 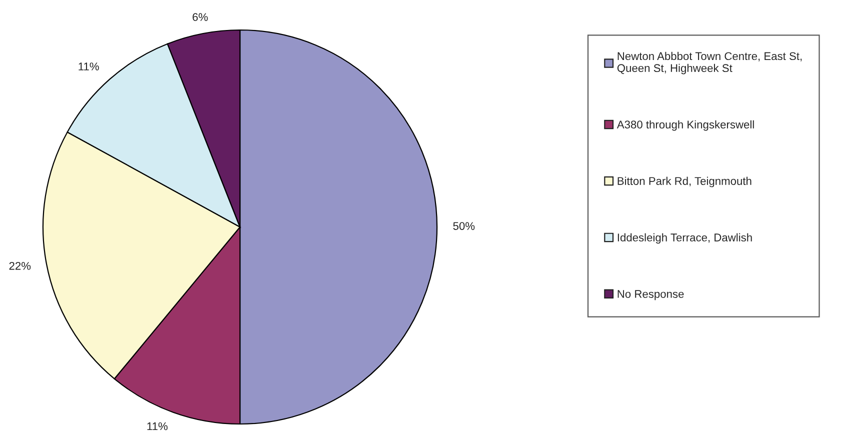 I want to click on legend-label: A380 through Kingskerswell, so click(x=685, y=125).